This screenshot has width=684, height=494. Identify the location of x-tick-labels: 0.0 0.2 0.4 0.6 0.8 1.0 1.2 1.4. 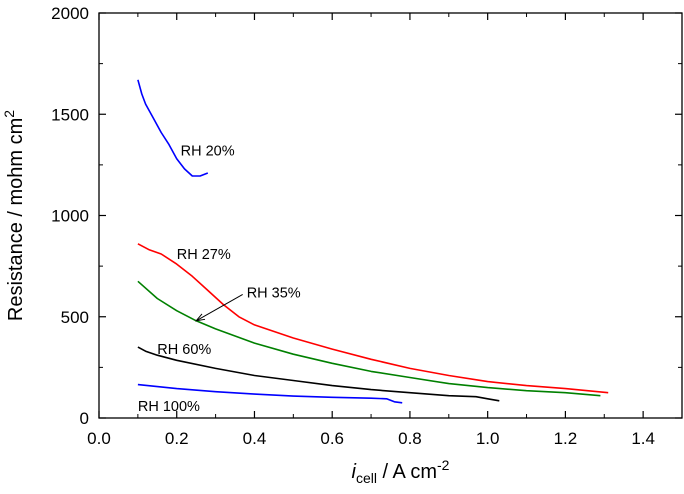
(371, 438).